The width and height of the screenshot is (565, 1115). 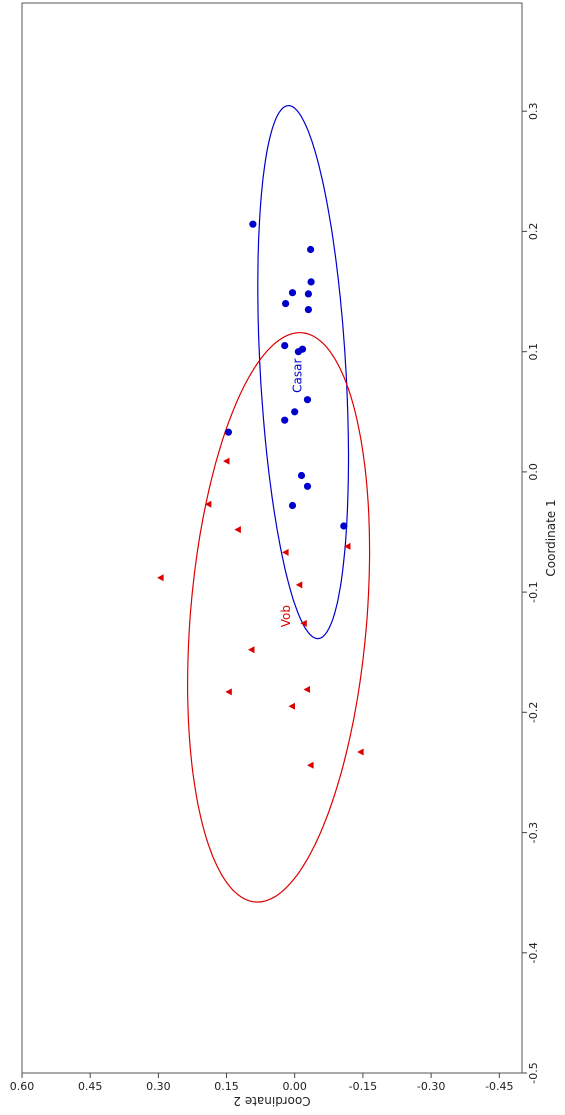 What do you see at coordinates (262, 1083) in the screenshot?
I see `y-axis: -0.45 -0.30 -0.15 0.00 0.15 0.30 0.45 0.60` at bounding box center [262, 1083].